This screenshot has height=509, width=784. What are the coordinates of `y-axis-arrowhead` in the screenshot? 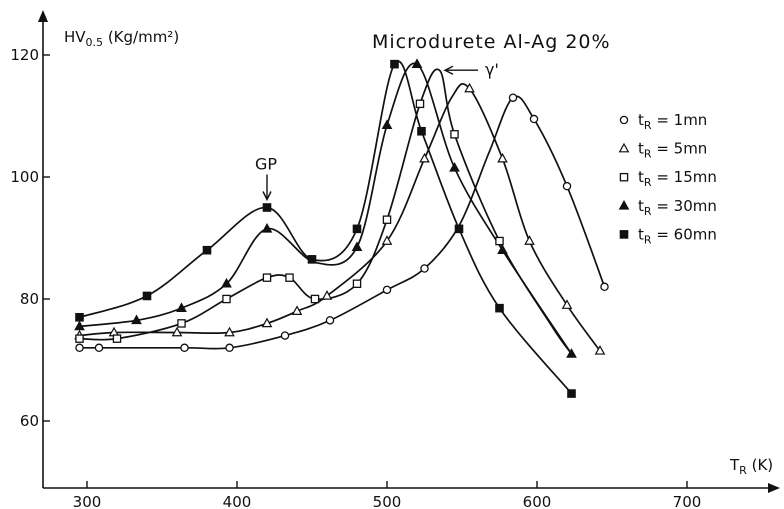 It's located at (43, 16).